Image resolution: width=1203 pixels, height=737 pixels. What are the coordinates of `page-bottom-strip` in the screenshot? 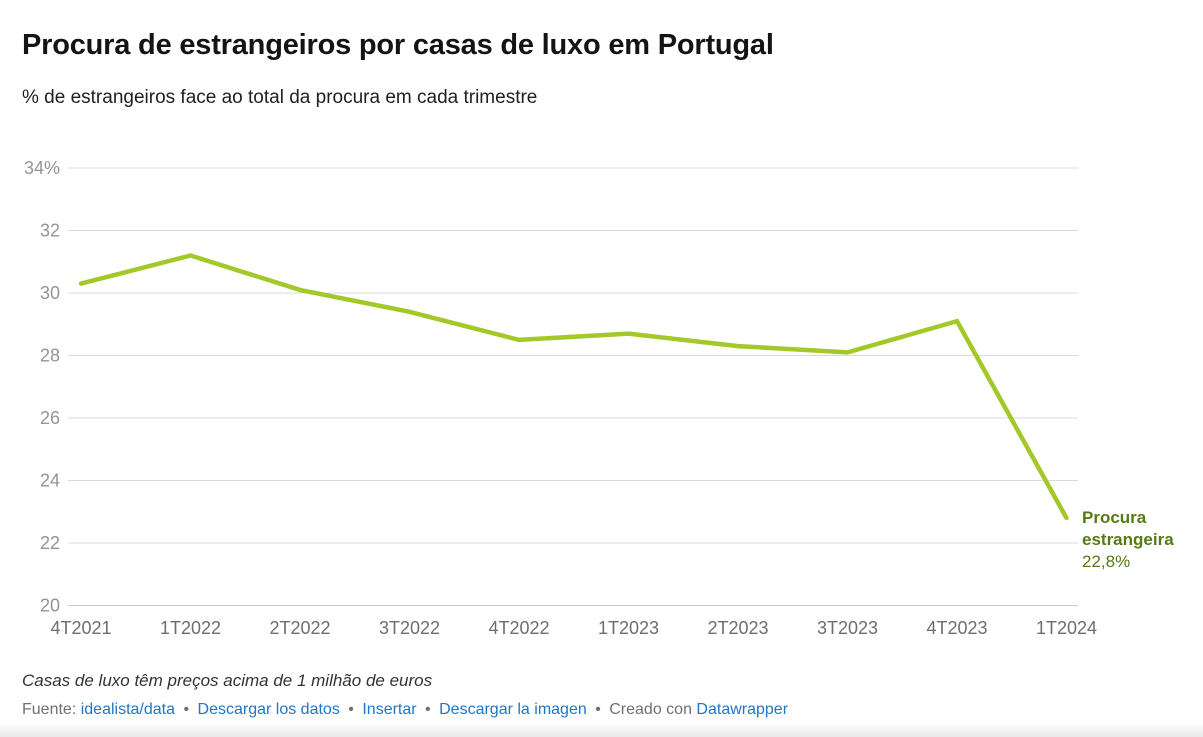 It's located at (601, 730).